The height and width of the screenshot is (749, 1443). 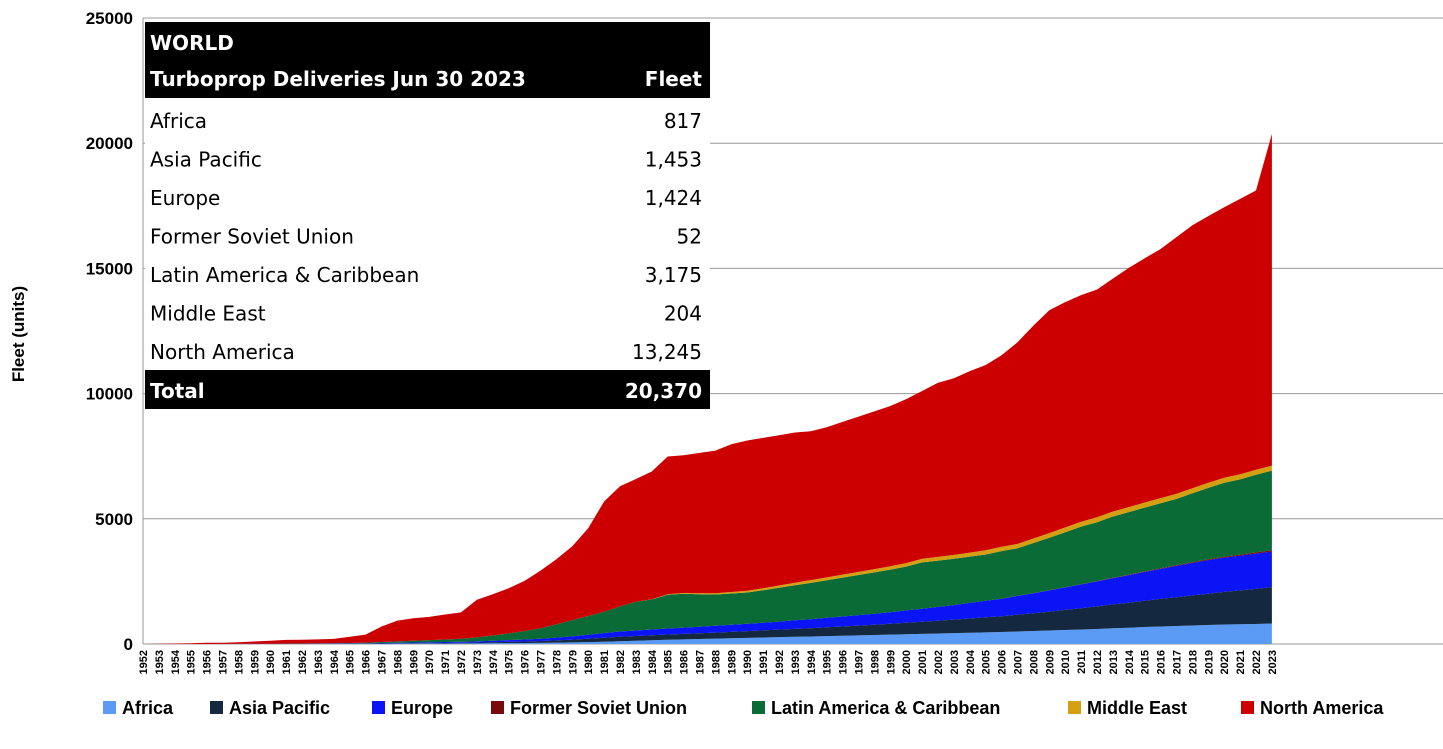 What do you see at coordinates (206, 160) in the screenshot?
I see `table-row-label: Asia Pacific` at bounding box center [206, 160].